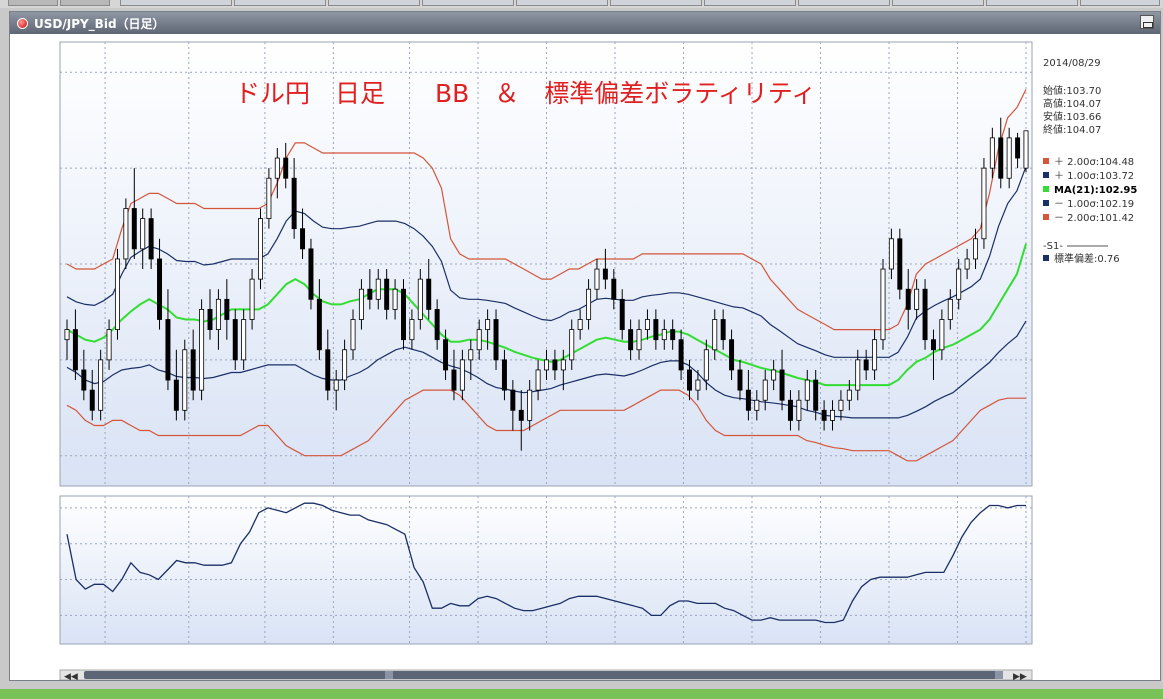 The height and width of the screenshot is (699, 1163). What do you see at coordinates (525, 93) in the screenshot?
I see `chart-title: ドル円 日足 BB ＆ 標準偏差ボラティリティ` at bounding box center [525, 93].